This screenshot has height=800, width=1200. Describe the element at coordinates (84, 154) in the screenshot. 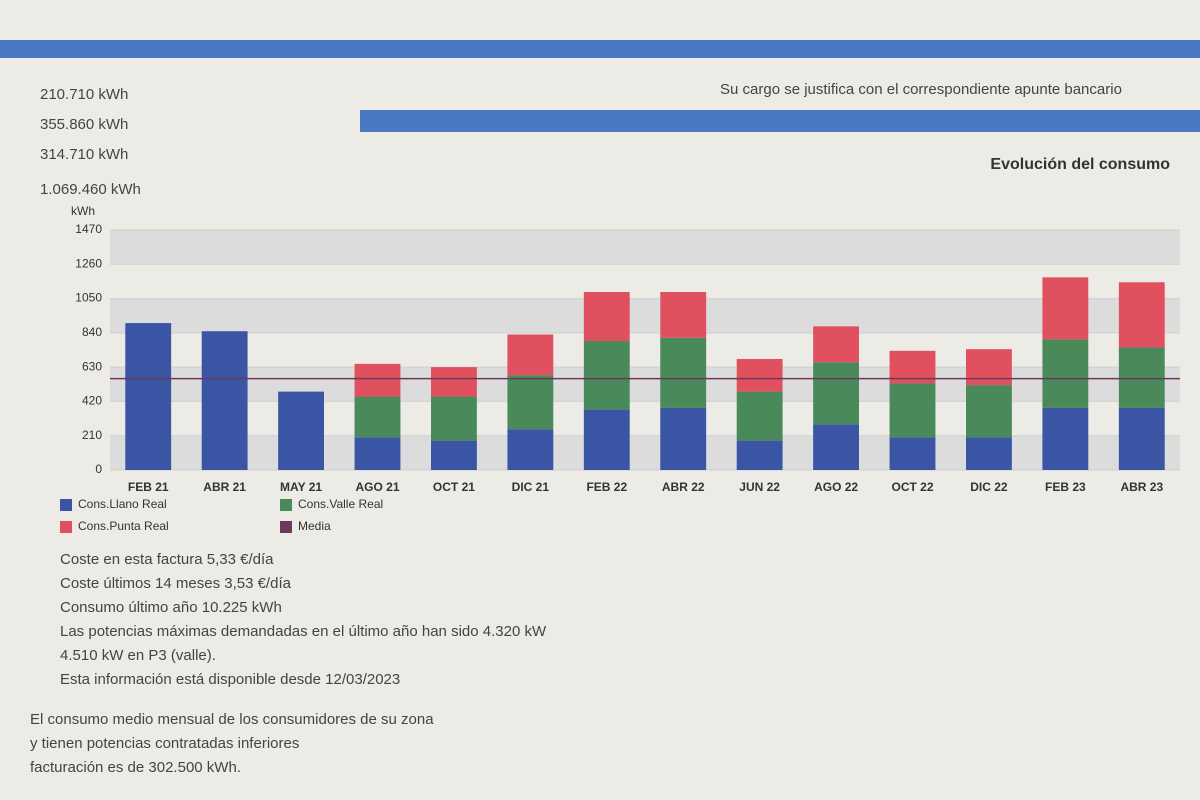

I see `summary-value: 314.710 kWh` at that location.